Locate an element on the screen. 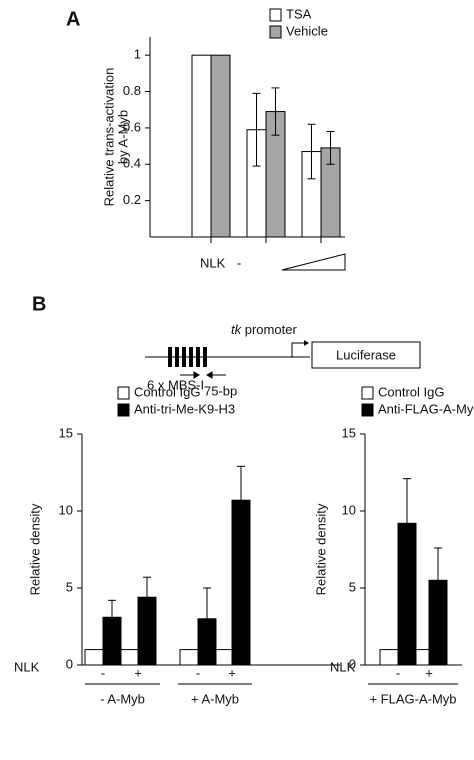 The image size is (474, 760). sites-label: 6 x MBS-I is located at coordinates (175, 384).